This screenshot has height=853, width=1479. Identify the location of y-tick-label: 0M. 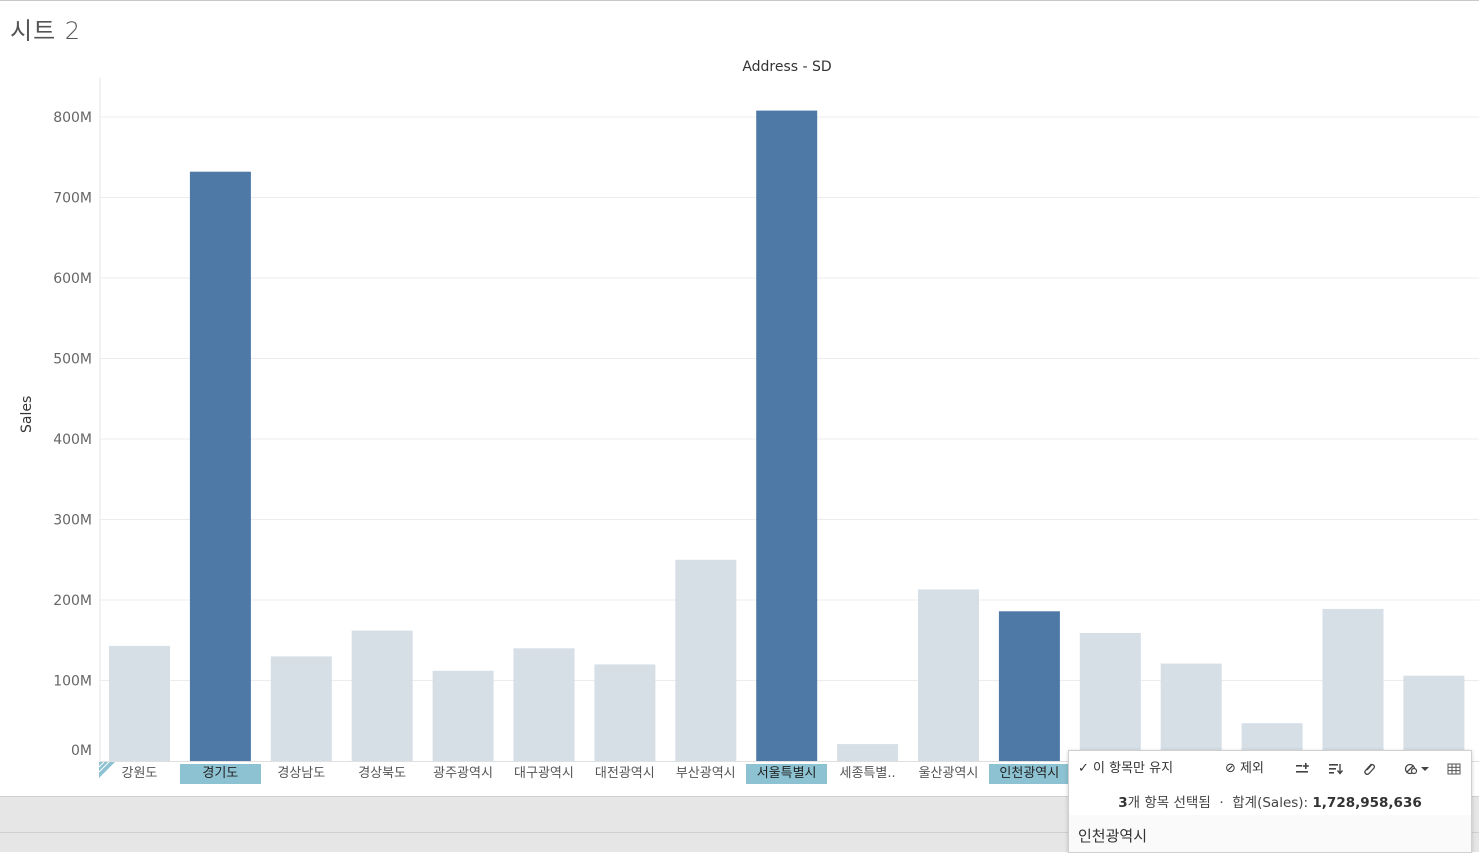
(81, 751).